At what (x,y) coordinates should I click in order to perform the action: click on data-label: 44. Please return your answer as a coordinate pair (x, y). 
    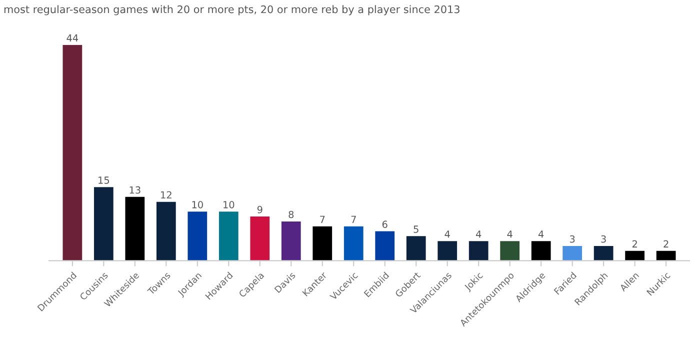
    Looking at the image, I should click on (72, 38).